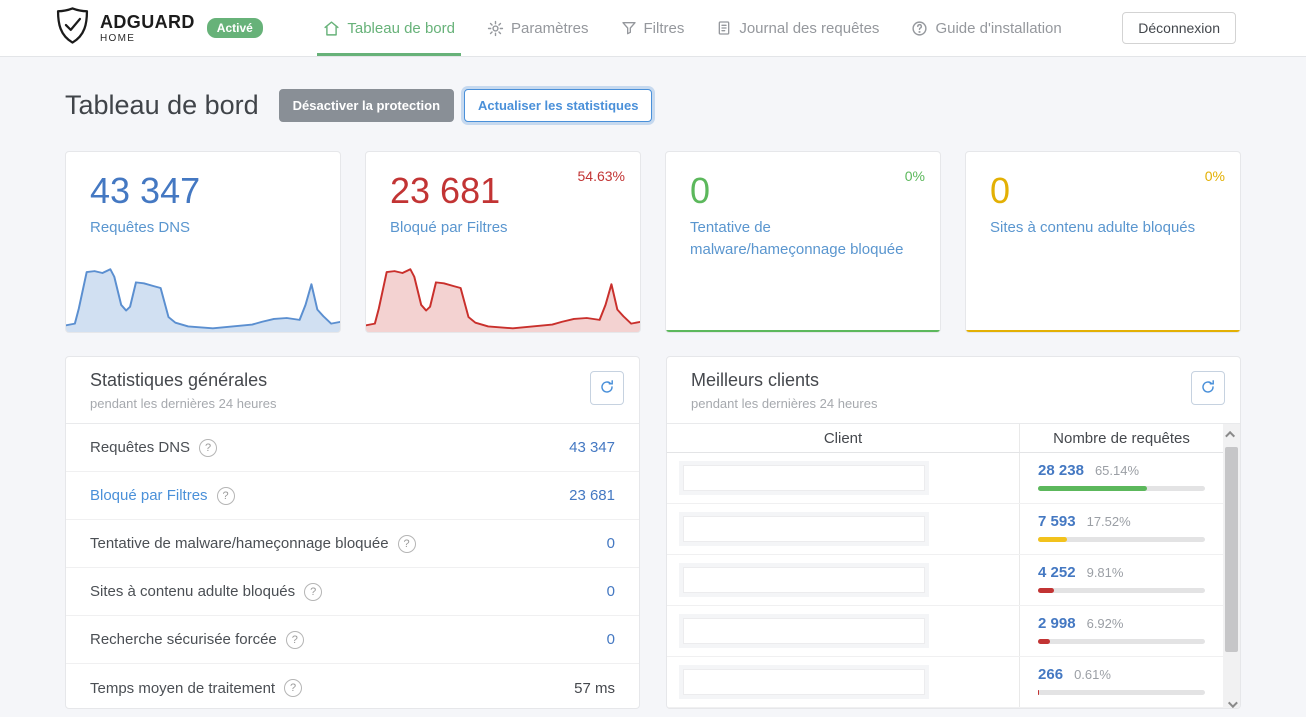 The image size is (1306, 717). I want to click on help-icon, so click(919, 28).